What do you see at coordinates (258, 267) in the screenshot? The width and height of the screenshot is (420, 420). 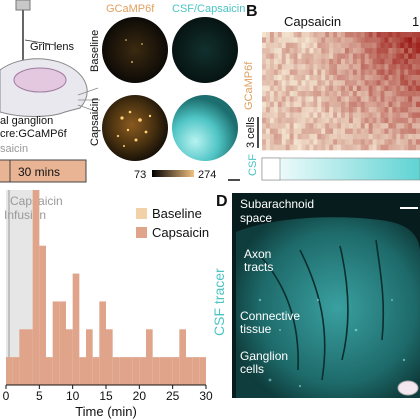 I see `annotation-axon-2: tracts` at bounding box center [258, 267].